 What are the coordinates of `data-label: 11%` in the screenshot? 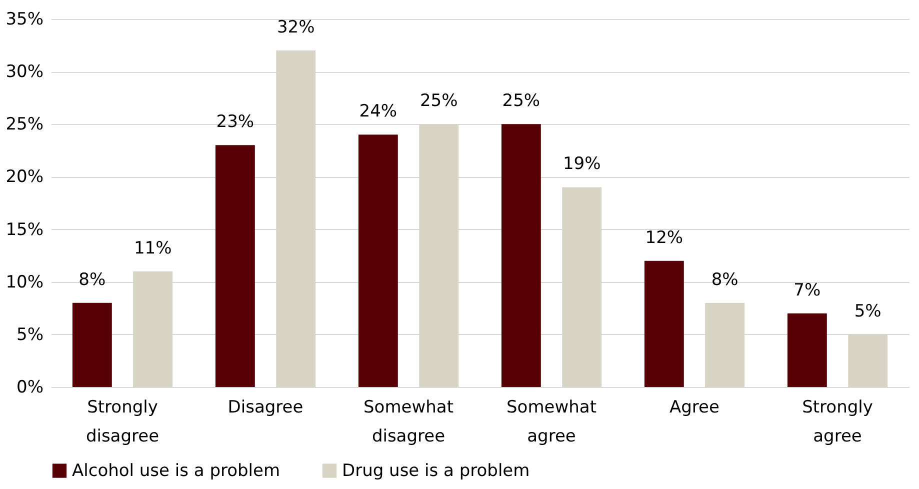 It's located at (153, 248).